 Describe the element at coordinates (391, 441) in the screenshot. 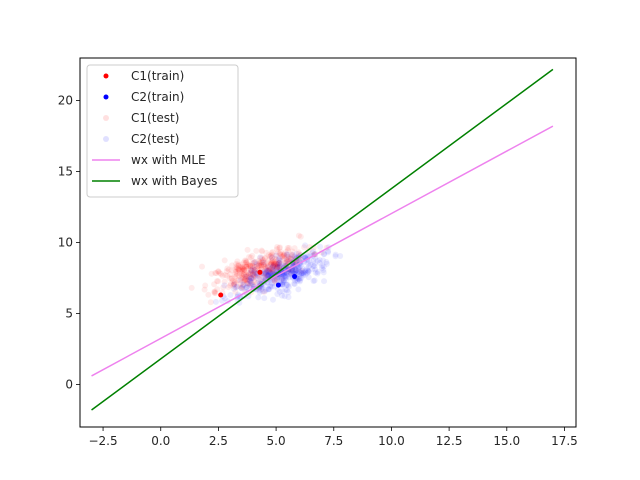

I see `x-tick-label: 10.0` at that location.